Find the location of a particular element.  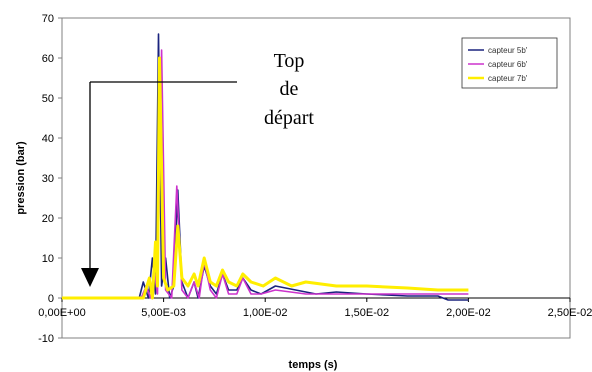

x-tick-label: 5,00E-03 is located at coordinates (163, 313).